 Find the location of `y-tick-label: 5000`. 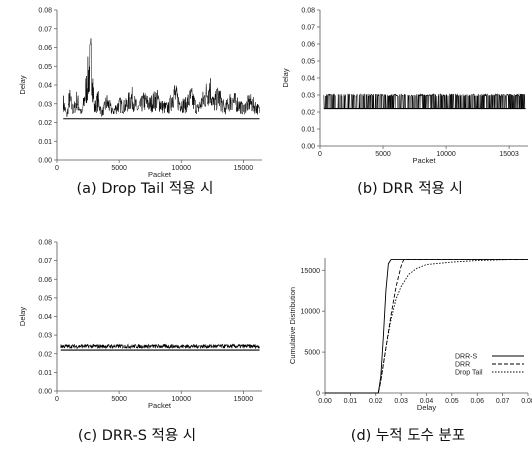

y-tick-label: 5000 is located at coordinates (312, 353).